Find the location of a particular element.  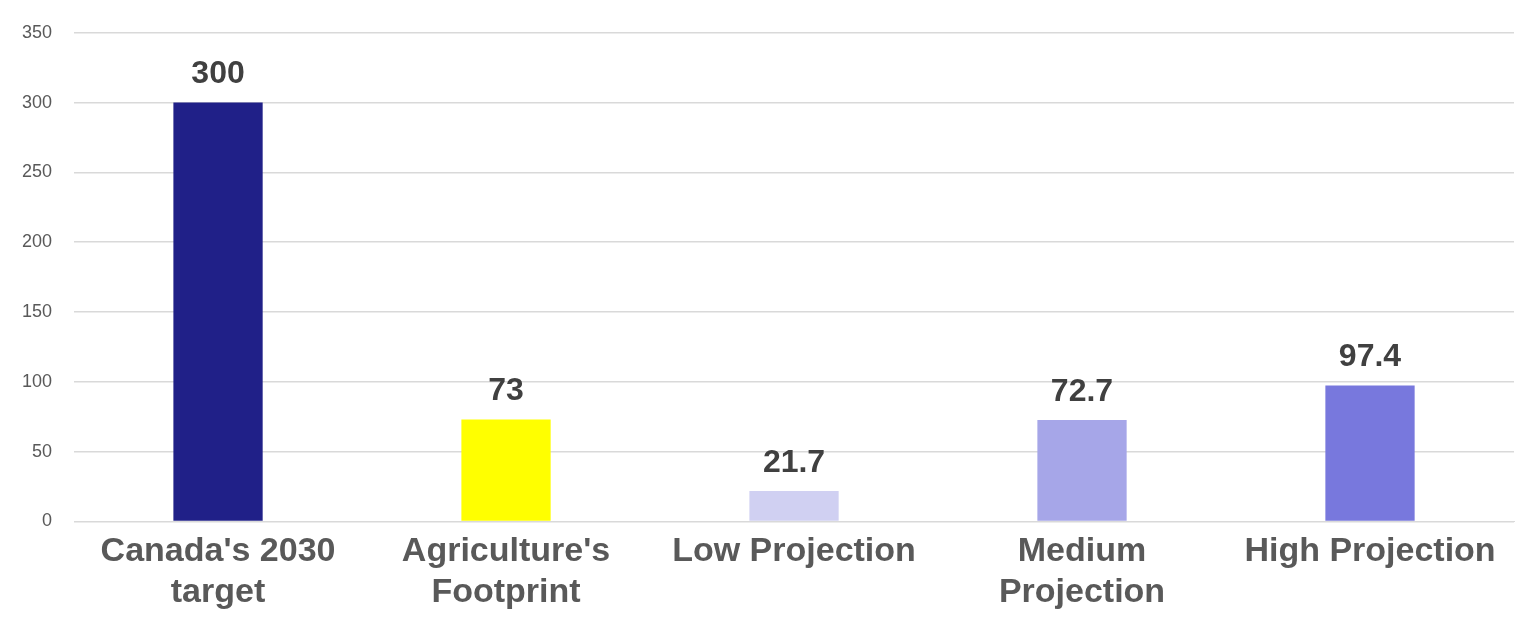

x-tick-label: Canada's 2030 target is located at coordinates (218, 569).